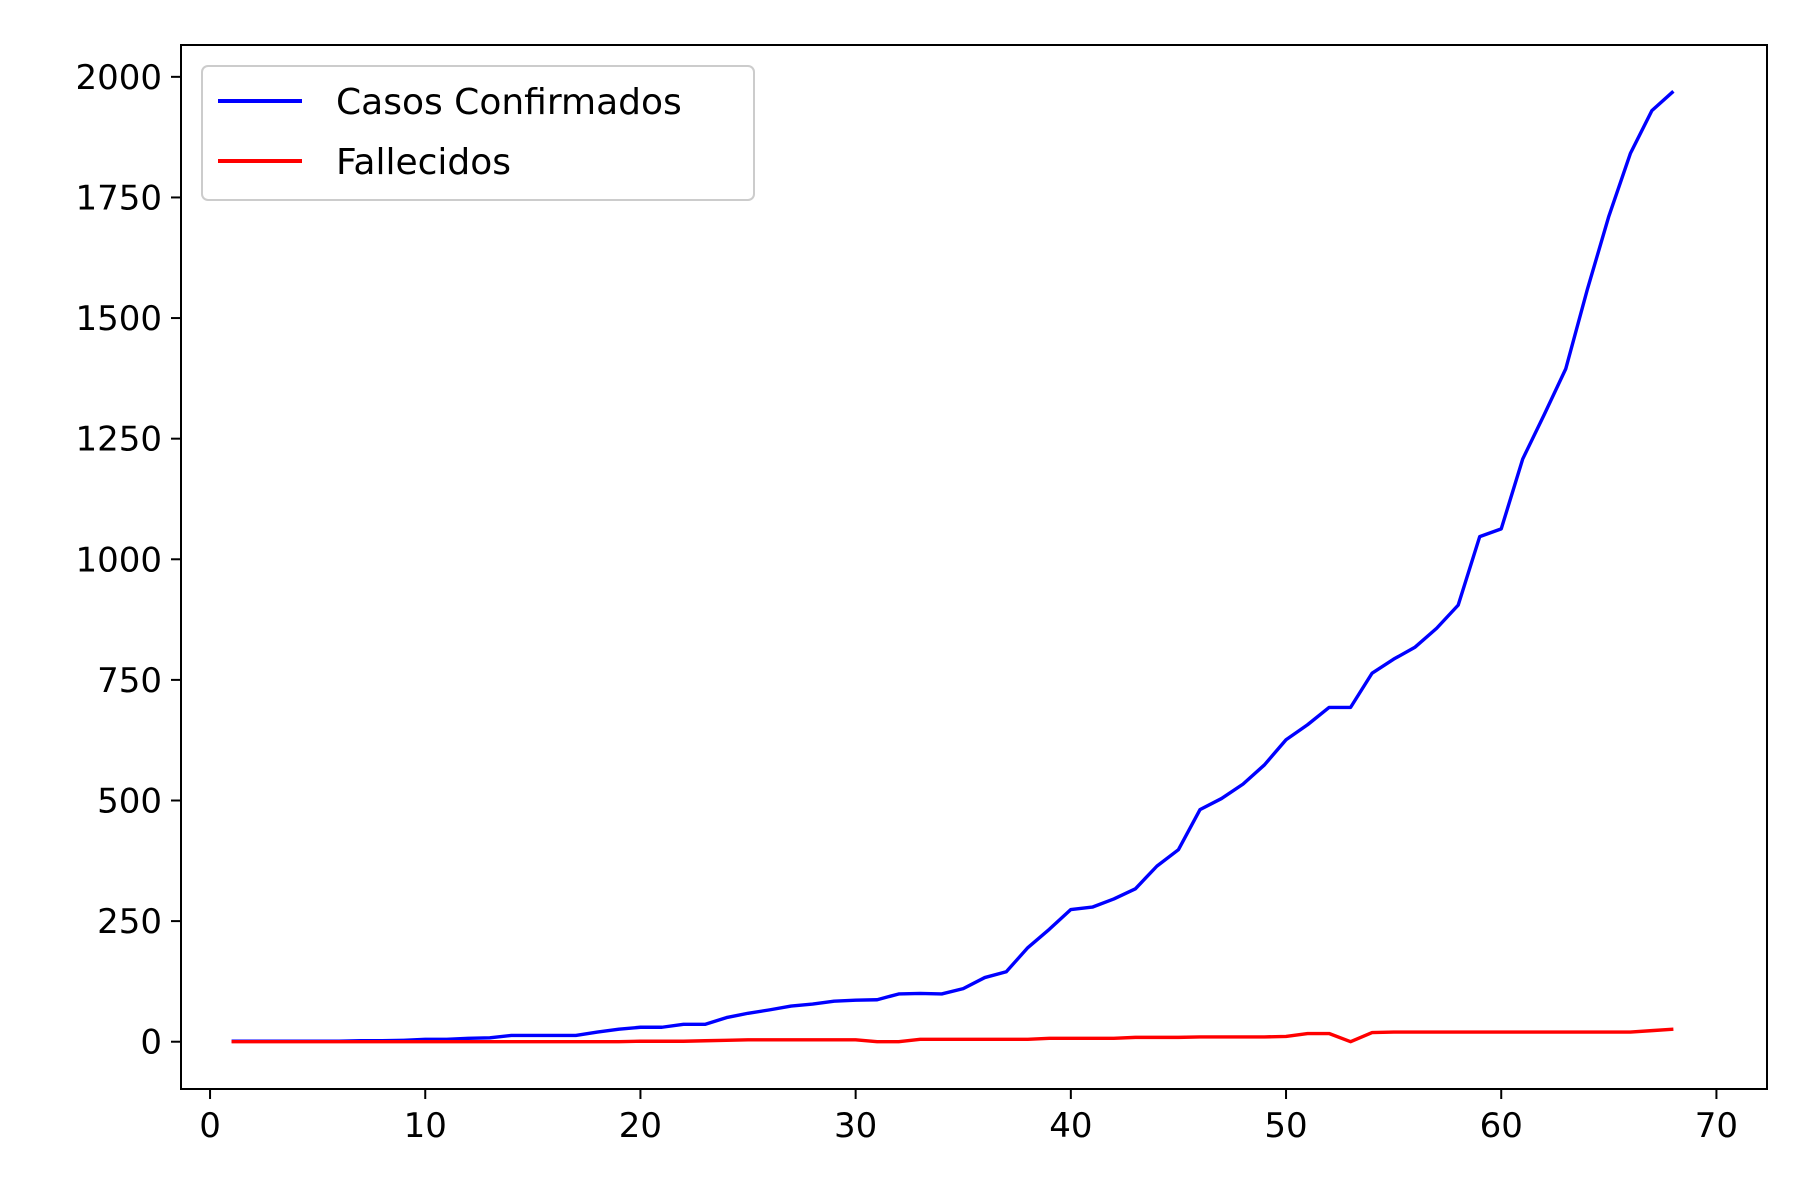 This screenshot has height=1200, width=1800. Describe the element at coordinates (509, 102) in the screenshot. I see `legend-label-casos-confirmados: Casos Confirmados` at that location.